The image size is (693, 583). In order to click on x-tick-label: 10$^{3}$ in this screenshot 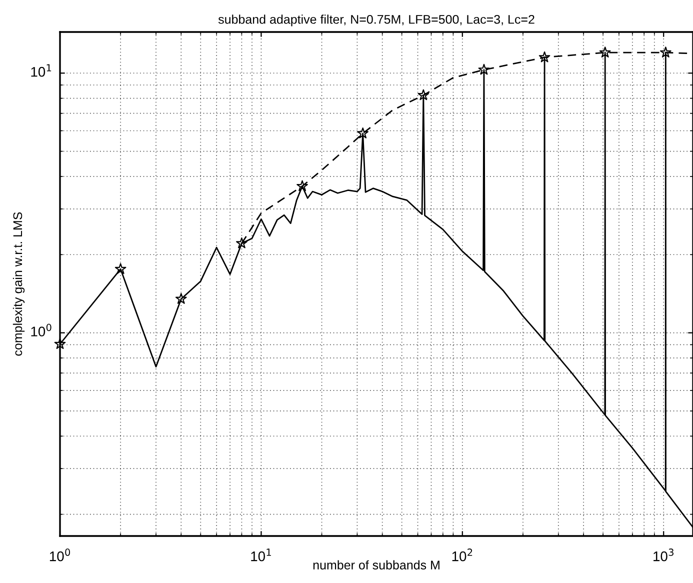, I will do `click(664, 555)`.